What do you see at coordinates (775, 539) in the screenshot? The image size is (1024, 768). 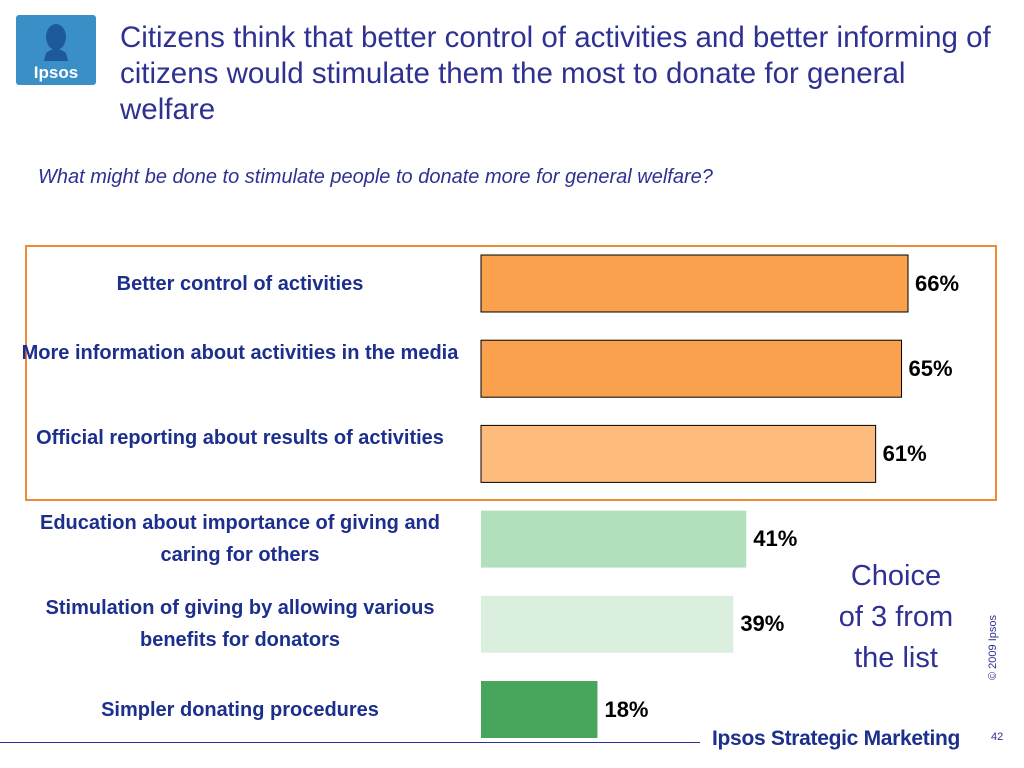 I see `value-label: 41%` at bounding box center [775, 539].